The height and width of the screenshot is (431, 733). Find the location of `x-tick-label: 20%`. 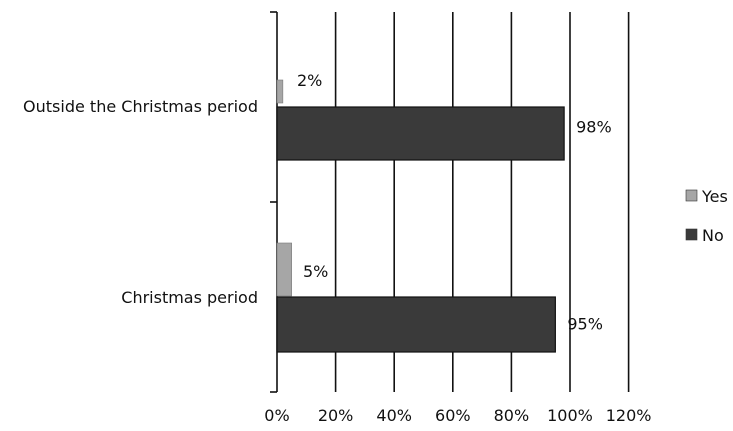

x-tick-label: 20% is located at coordinates (336, 415).